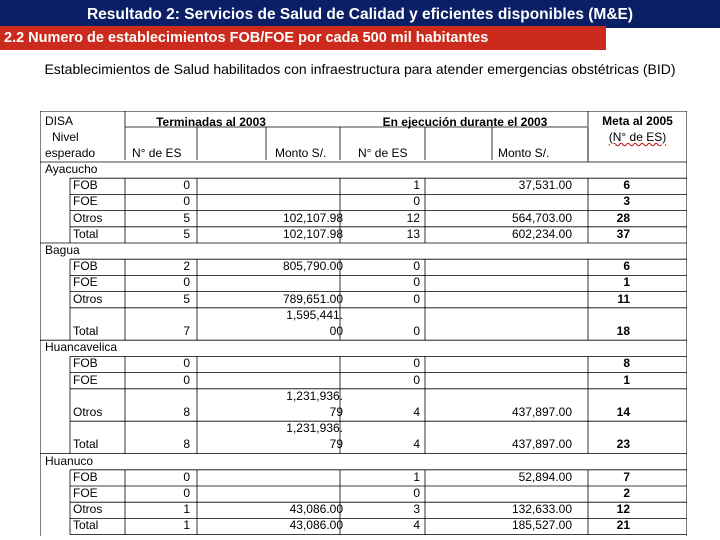 The width and height of the screenshot is (720, 540). Describe the element at coordinates (541, 525) in the screenshot. I see `ejecucion-monto: 185,527.00` at that location.